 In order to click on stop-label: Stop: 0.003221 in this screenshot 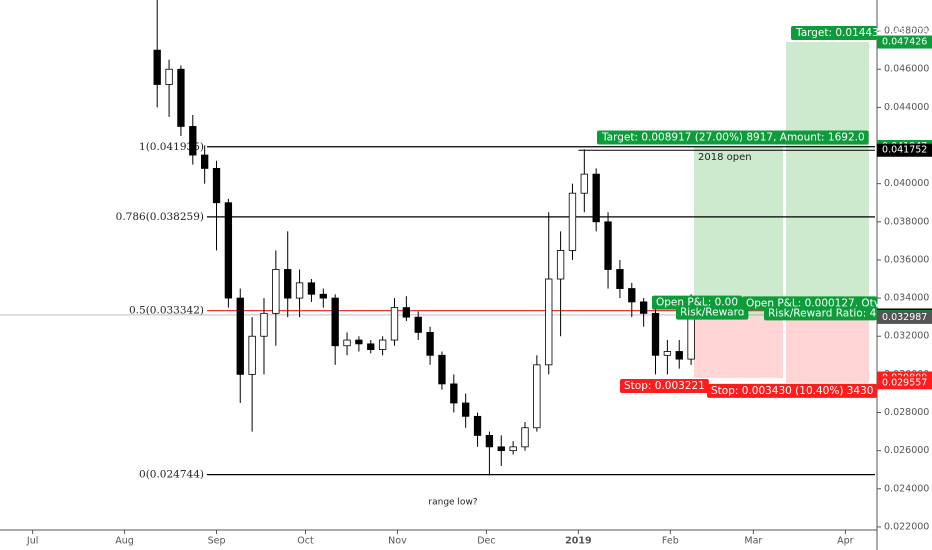, I will do `click(664, 386)`.